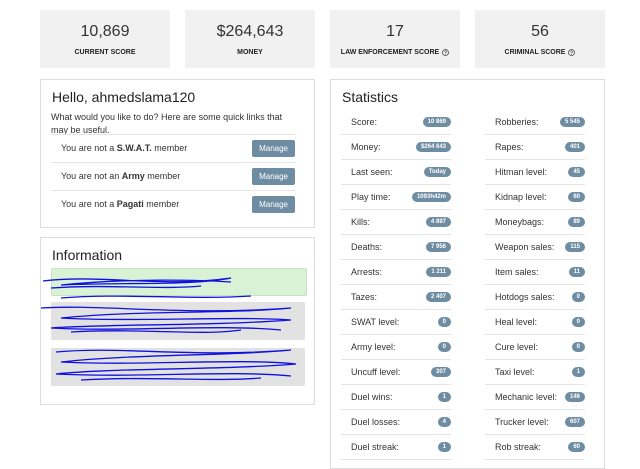 The width and height of the screenshot is (640, 469). I want to click on stat-row: Kidnap level: 60, so click(535, 197).